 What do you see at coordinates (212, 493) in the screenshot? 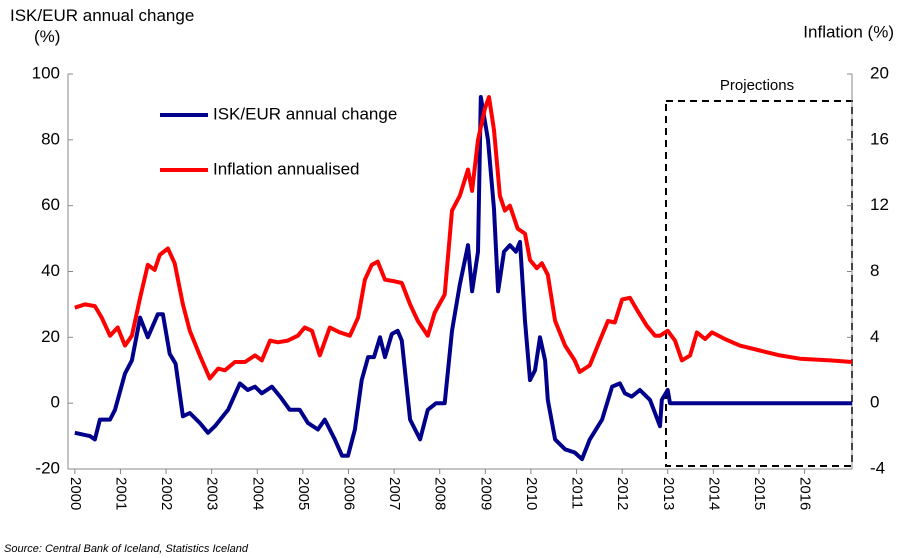
I see `x-tick-label: 2003` at bounding box center [212, 493].